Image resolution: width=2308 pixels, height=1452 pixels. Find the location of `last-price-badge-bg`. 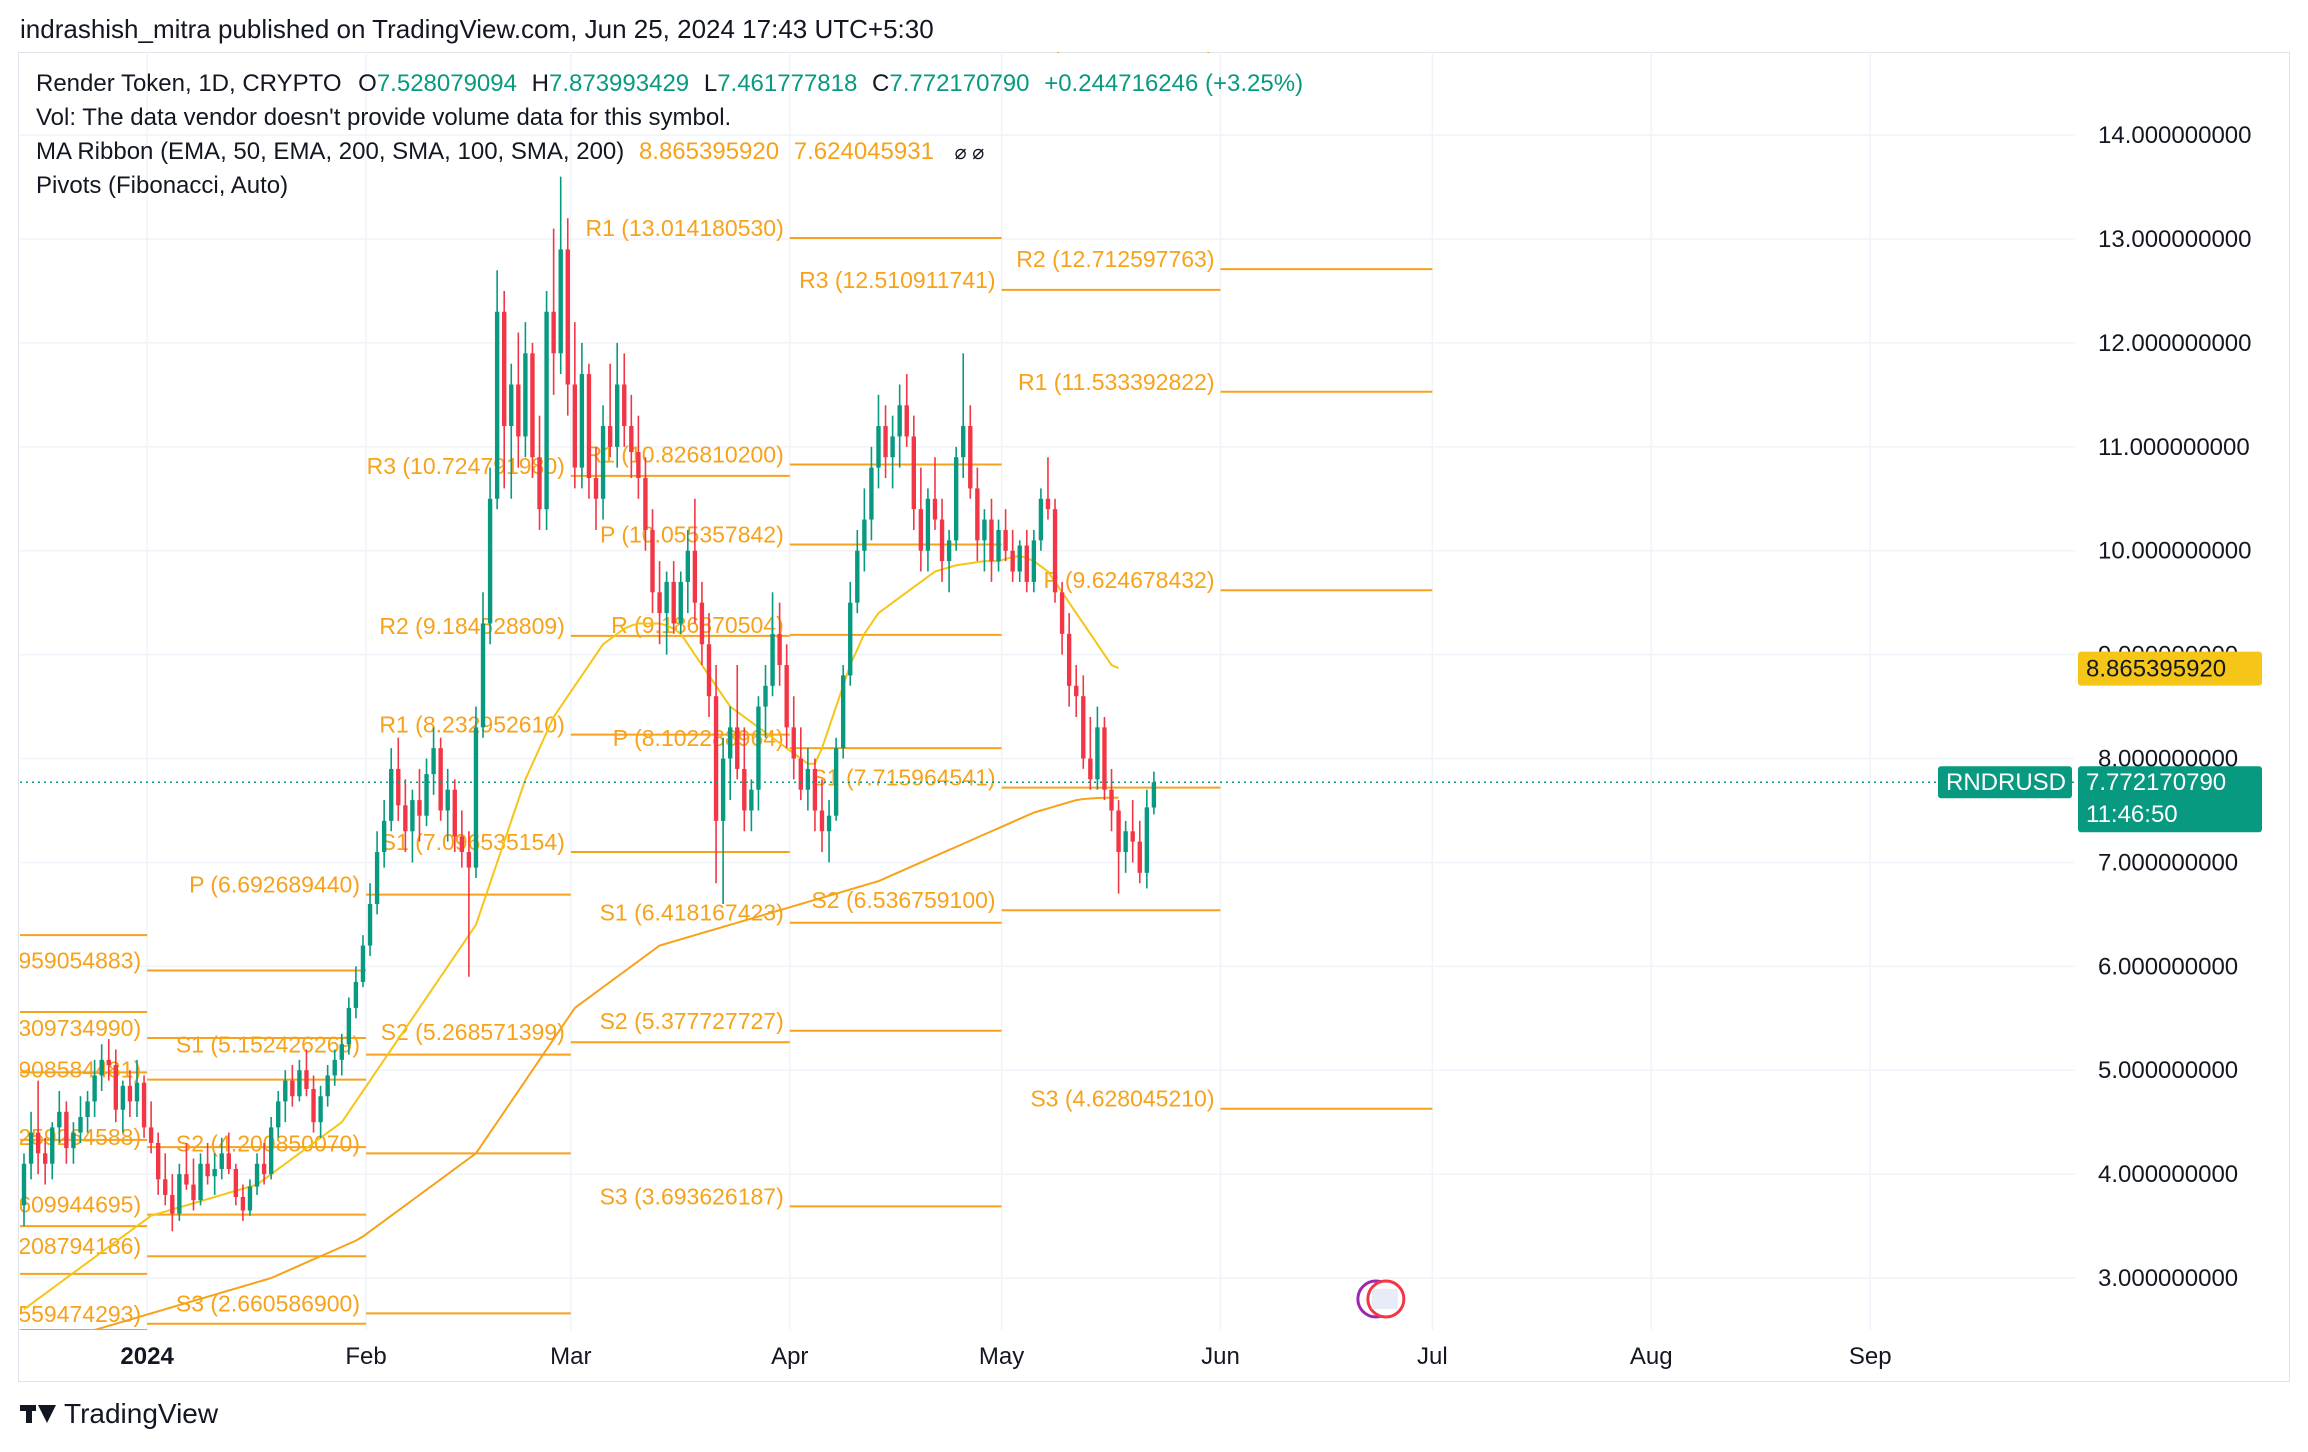

last-price-badge-bg is located at coordinates (2170, 799).